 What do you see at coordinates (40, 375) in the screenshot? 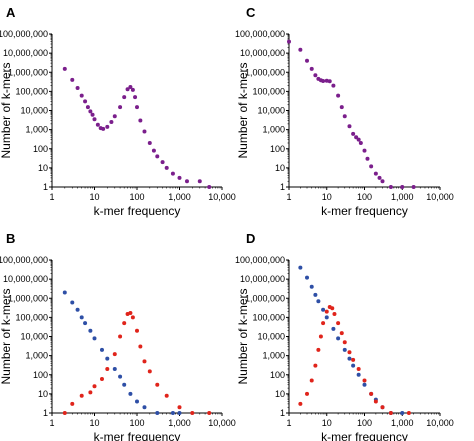
I see `y-tick-label: 100` at bounding box center [40, 375].